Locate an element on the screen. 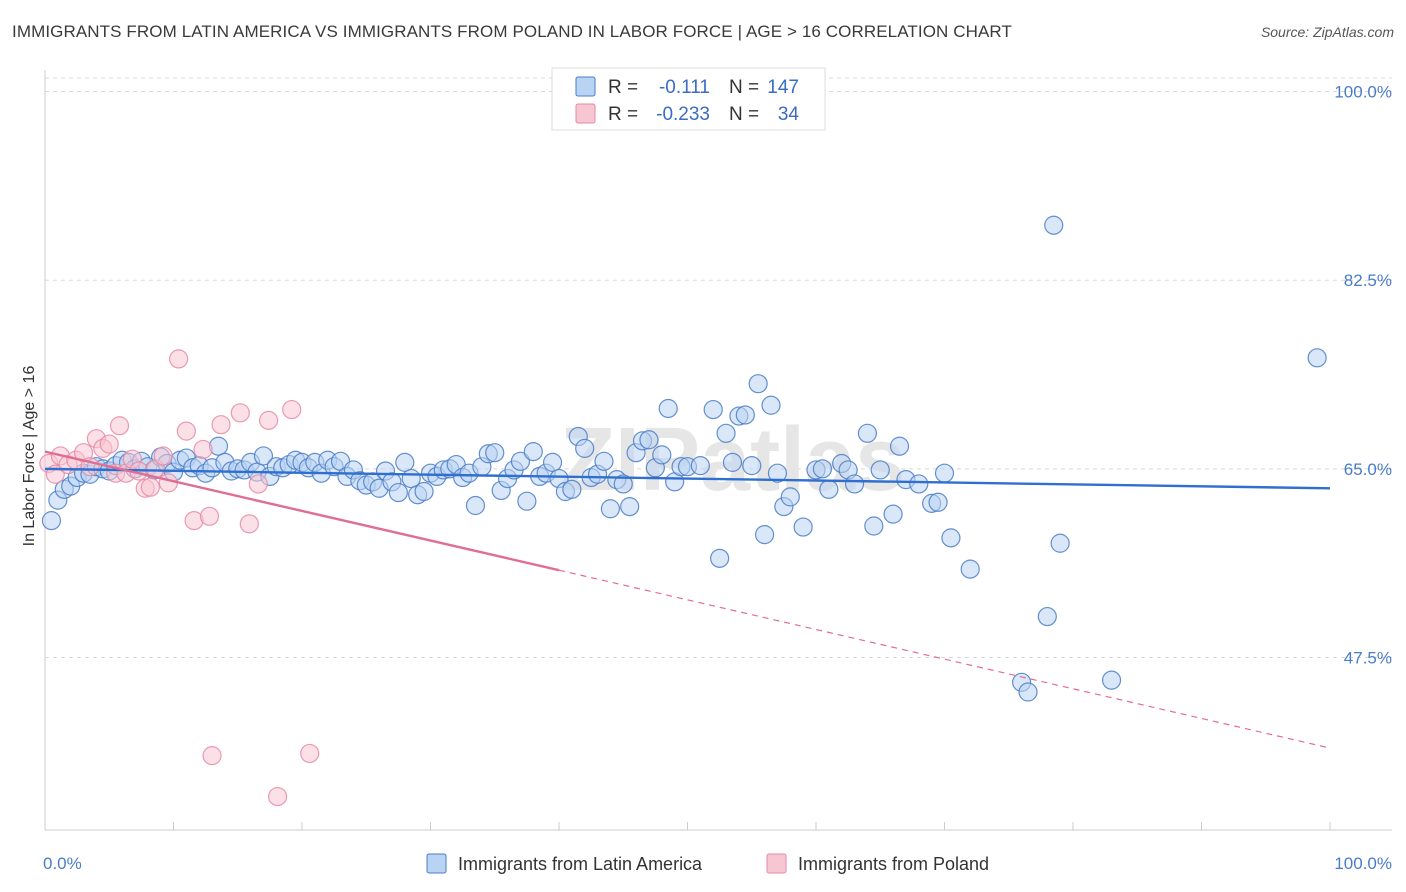 The width and height of the screenshot is (1406, 892). y-tick-label: 47.5% is located at coordinates (1368, 658).